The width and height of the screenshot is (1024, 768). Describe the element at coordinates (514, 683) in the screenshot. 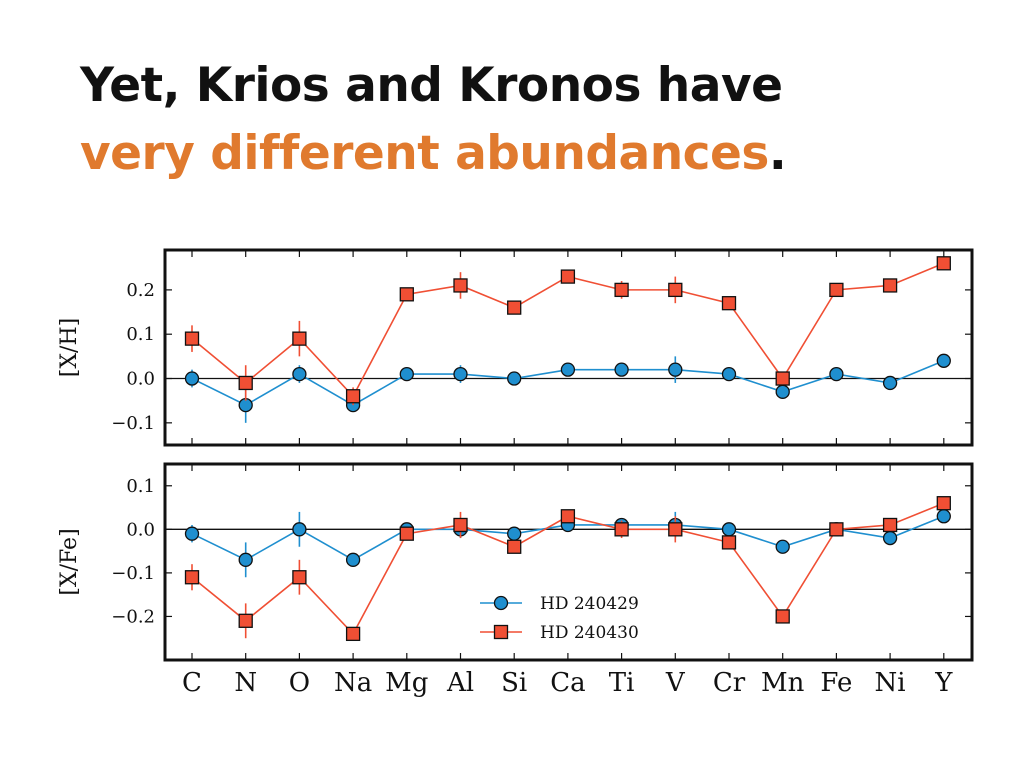

I see `x-tick-label: Si` at that location.